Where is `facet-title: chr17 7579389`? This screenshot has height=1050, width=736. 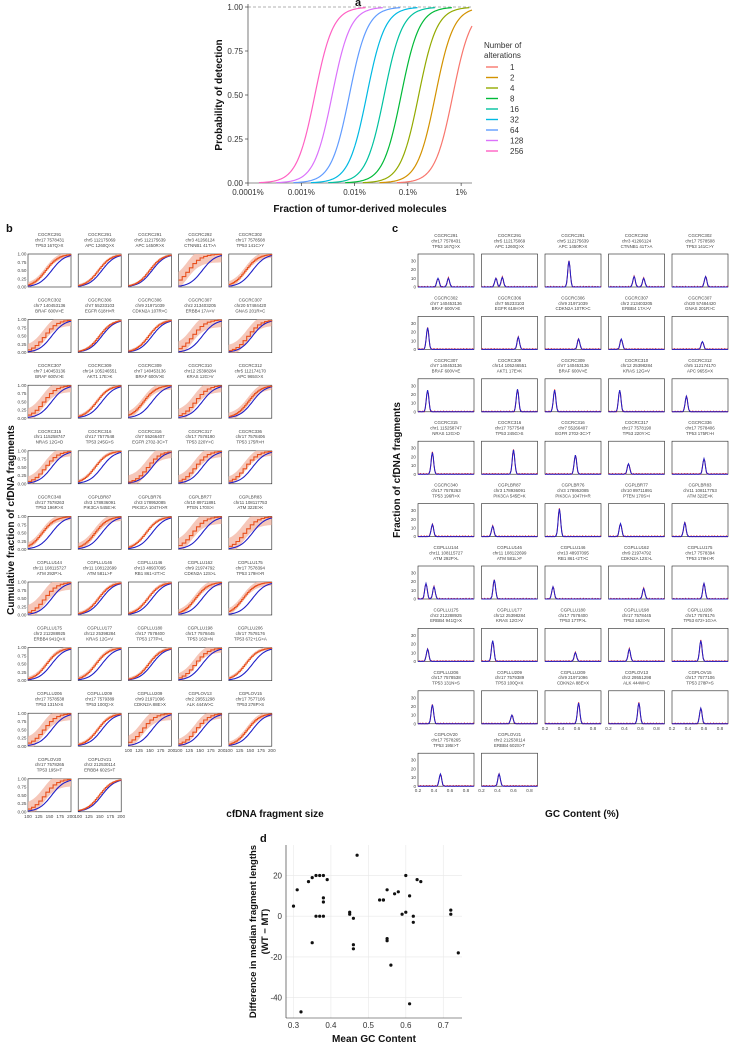 facet-title: chr17 7579389 is located at coordinates (510, 677).